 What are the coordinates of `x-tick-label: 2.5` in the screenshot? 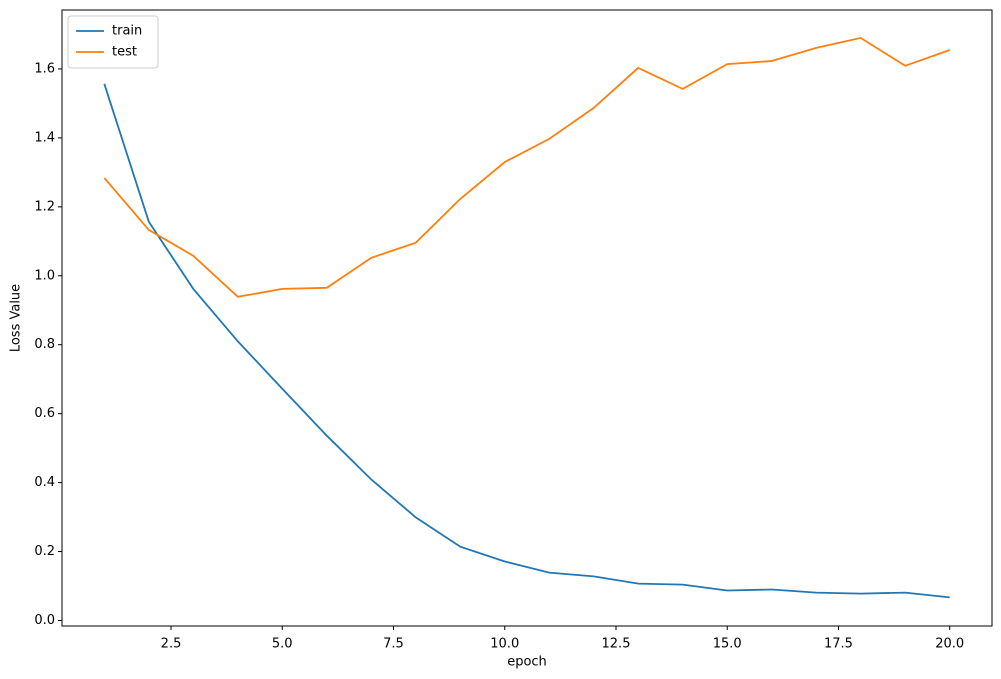 It's located at (171, 644).